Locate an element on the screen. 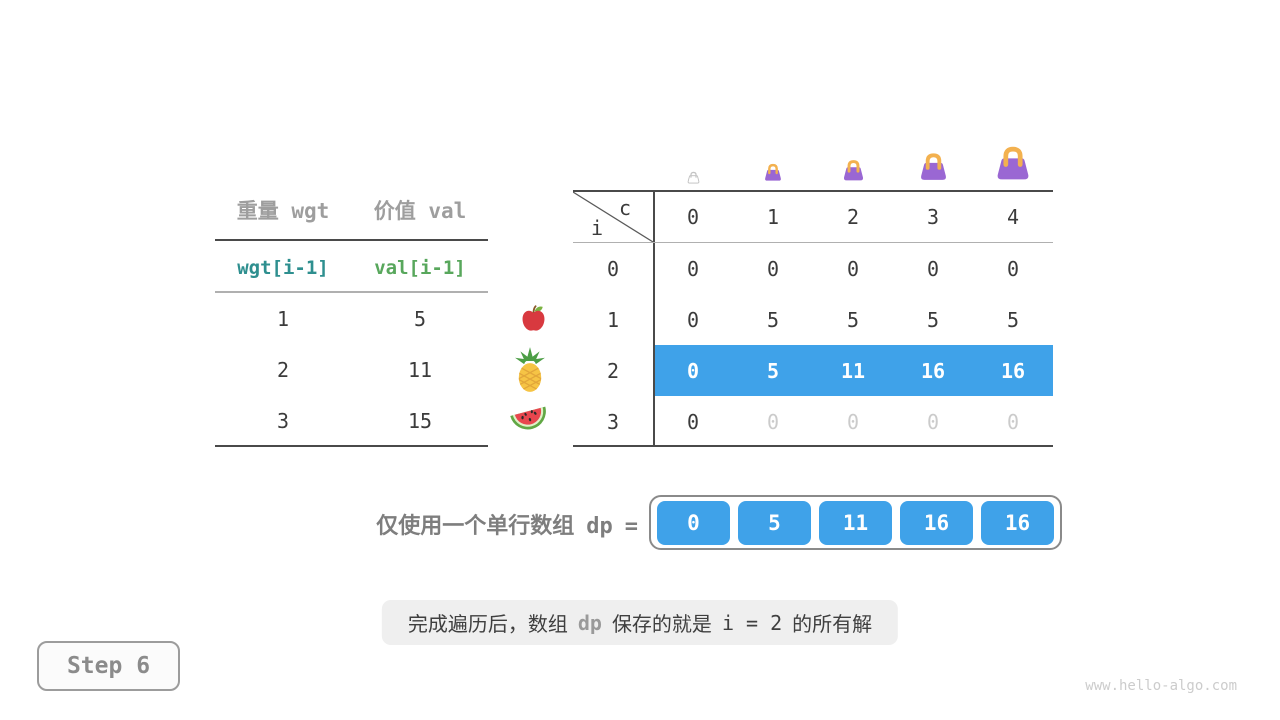  col-header-4: 4 is located at coordinates (1013, 217).